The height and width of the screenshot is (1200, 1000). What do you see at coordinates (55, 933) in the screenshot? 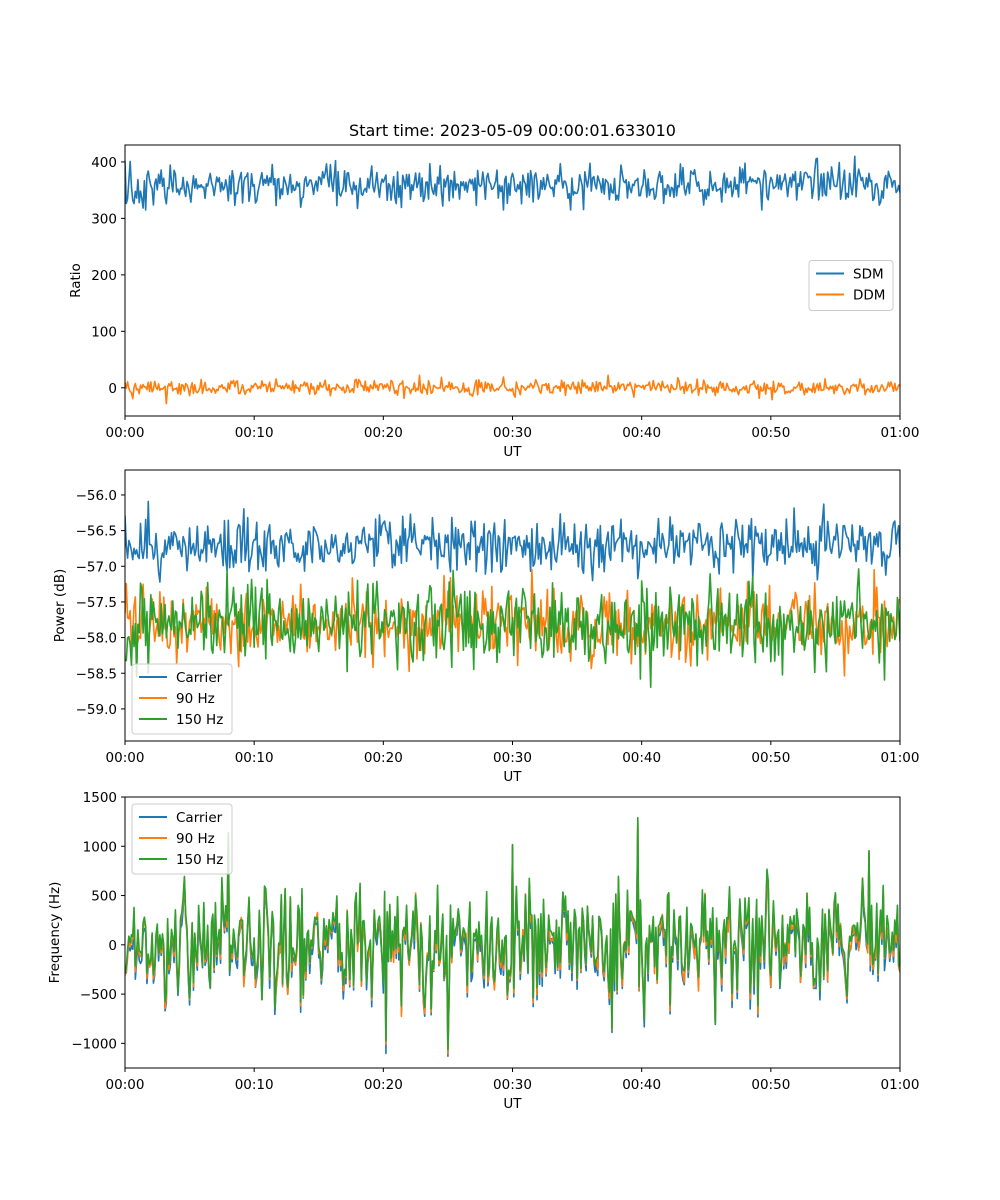
I see `y-axis-label: Frequency (Hz)` at bounding box center [55, 933].